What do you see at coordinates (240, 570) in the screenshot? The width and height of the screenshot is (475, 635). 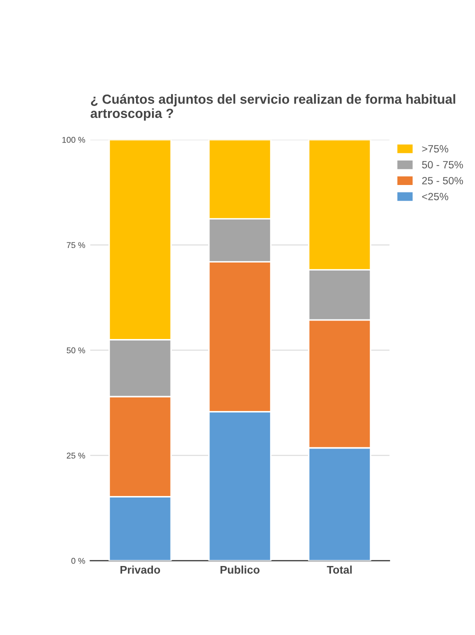 I see `x-tick-label: Publico` at bounding box center [240, 570].